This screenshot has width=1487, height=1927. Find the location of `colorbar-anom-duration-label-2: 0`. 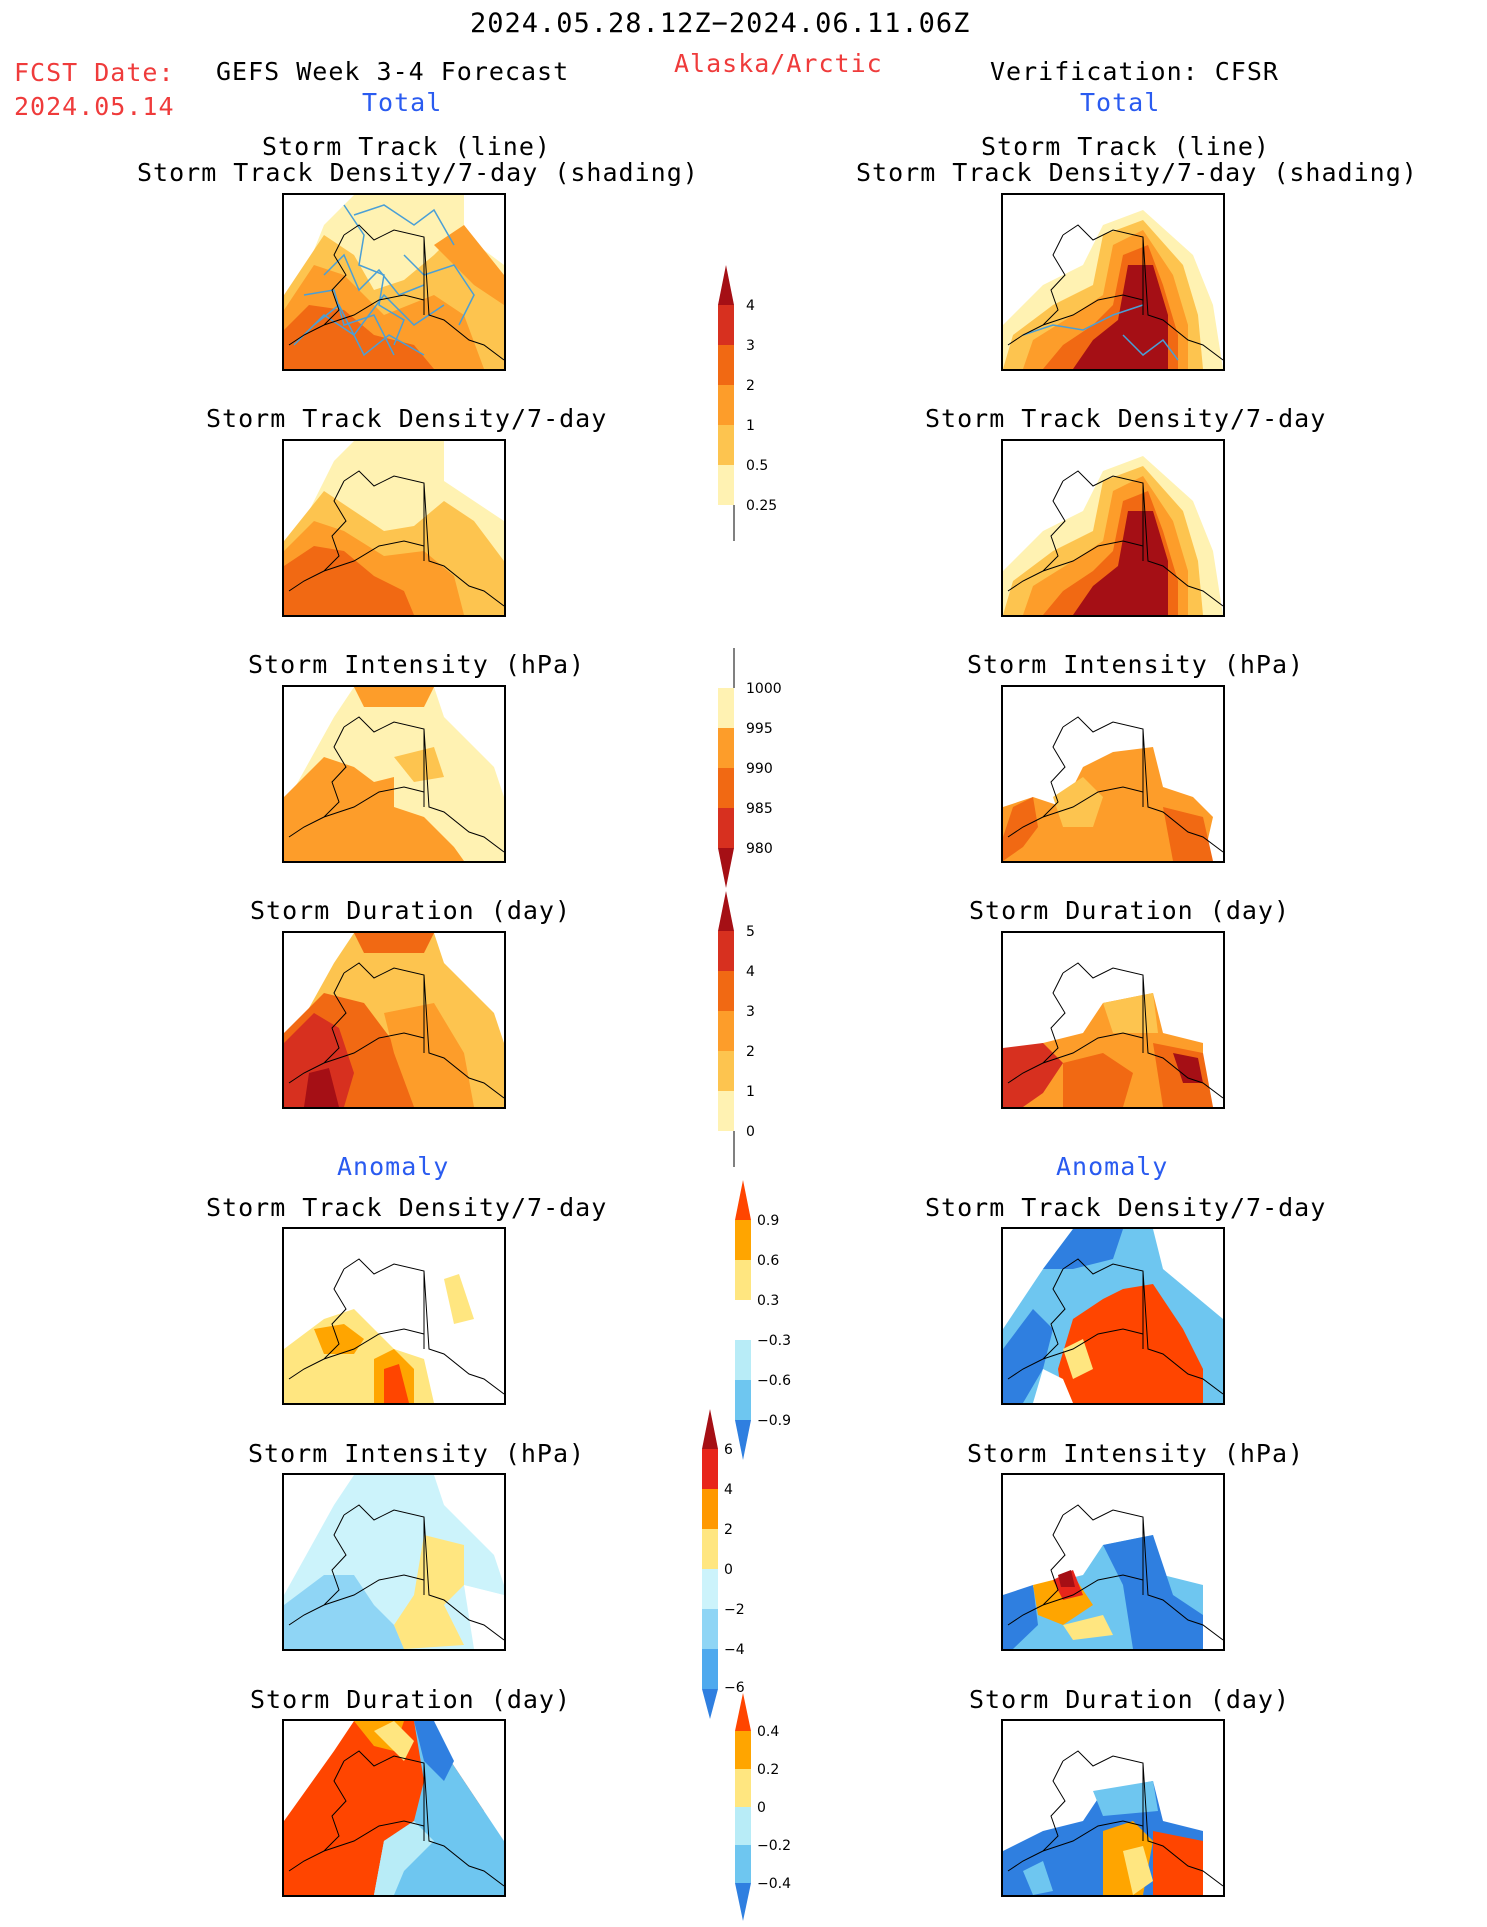

colorbar-anom-duration-label-2: 0 is located at coordinates (761, 1808).